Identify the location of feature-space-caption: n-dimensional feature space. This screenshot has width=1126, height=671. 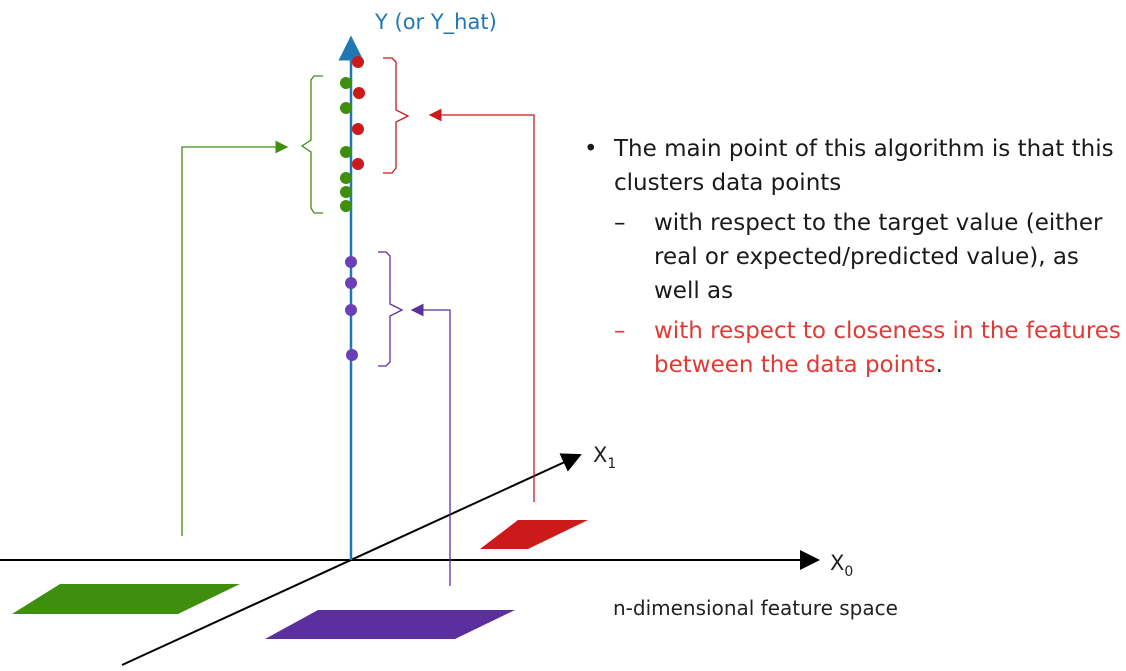
(755, 608).